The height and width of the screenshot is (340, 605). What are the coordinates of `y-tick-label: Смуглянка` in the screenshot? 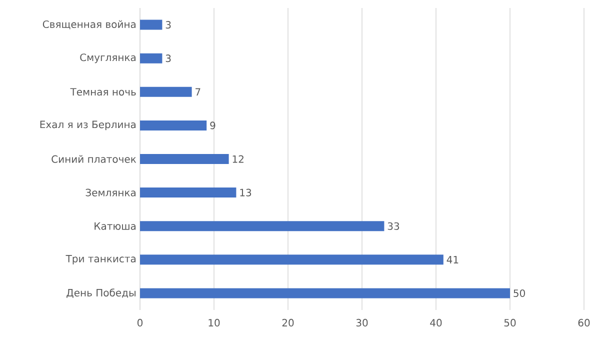 It's located at (108, 59).